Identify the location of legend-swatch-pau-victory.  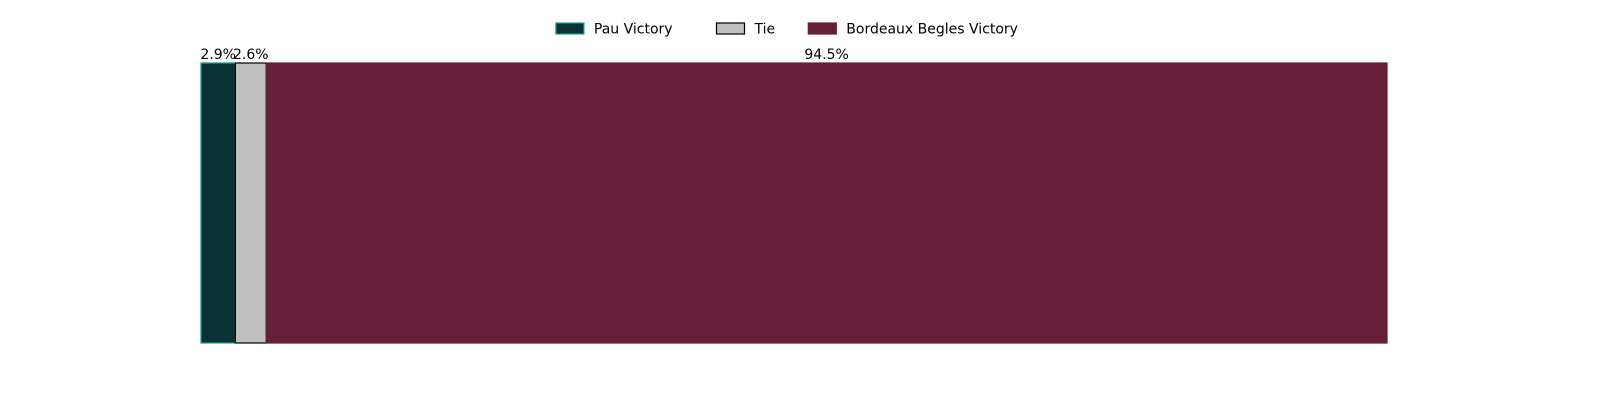
(570, 28).